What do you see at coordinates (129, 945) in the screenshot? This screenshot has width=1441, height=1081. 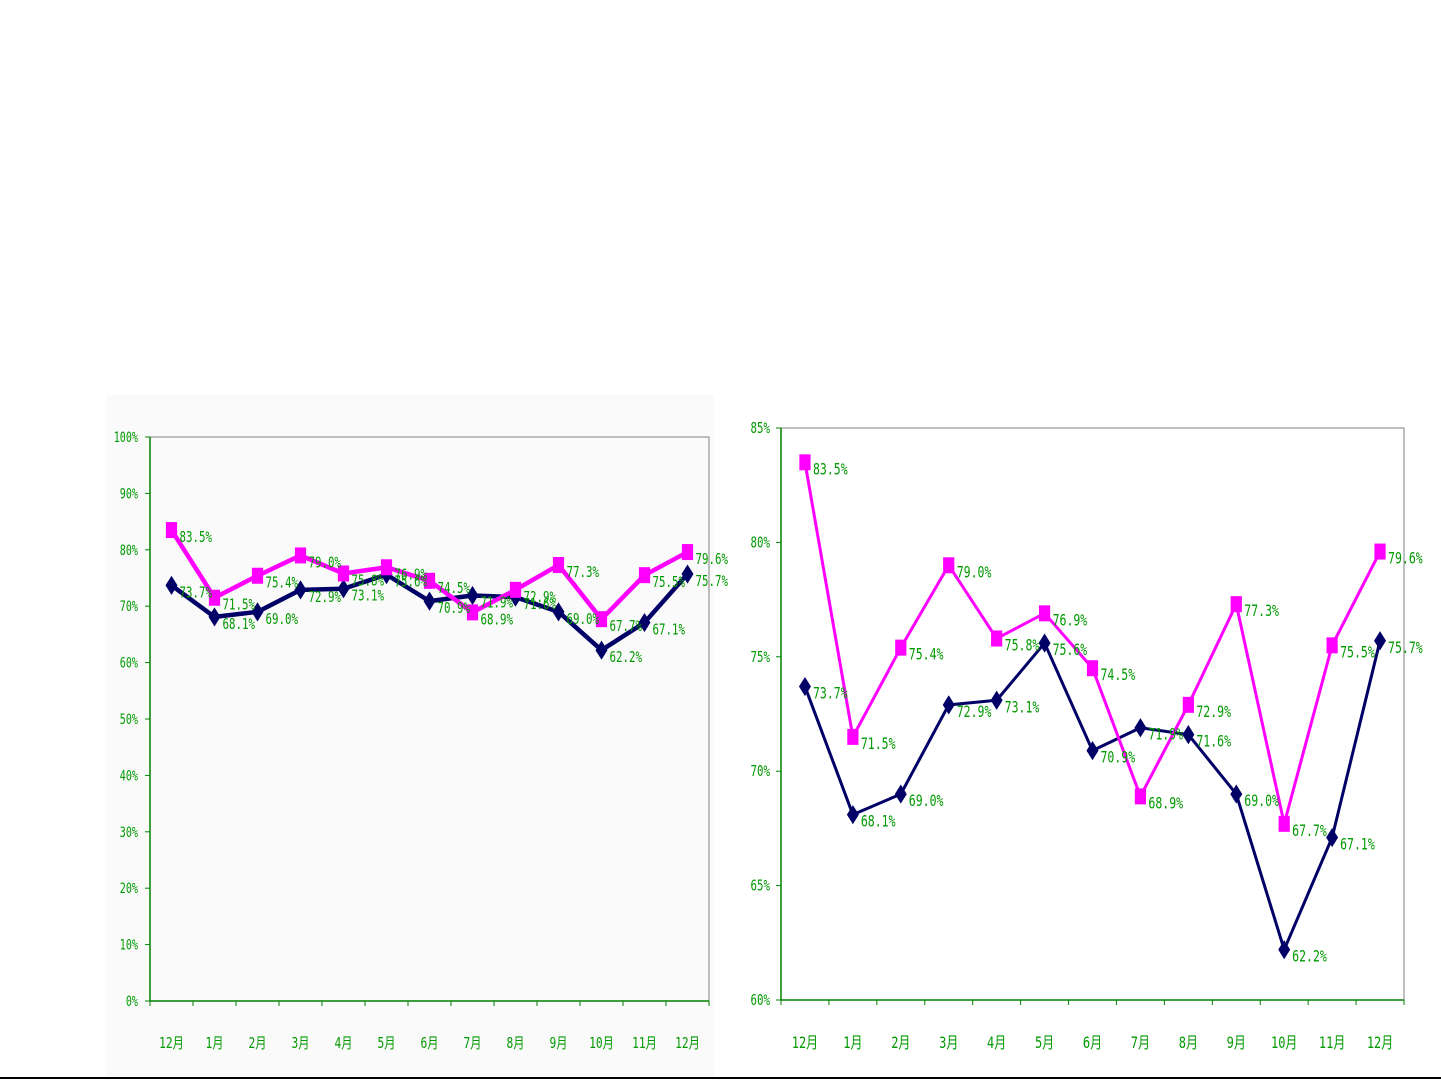 I see `y-tick-label: 10%` at bounding box center [129, 945].